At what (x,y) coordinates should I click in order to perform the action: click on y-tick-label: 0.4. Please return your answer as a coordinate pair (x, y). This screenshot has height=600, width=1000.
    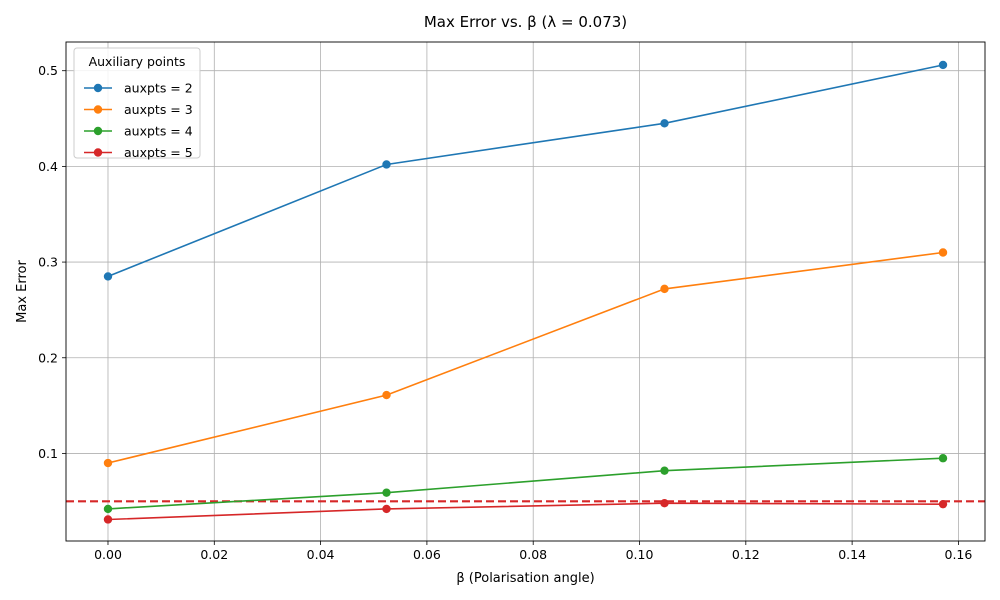
    Looking at the image, I should click on (48, 166).